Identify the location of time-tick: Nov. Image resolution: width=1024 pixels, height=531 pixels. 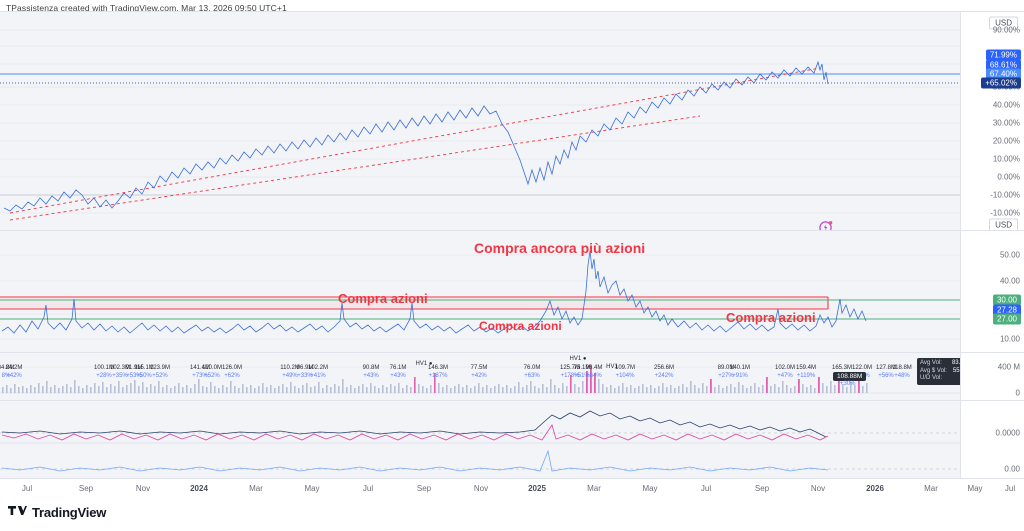
(143, 488).